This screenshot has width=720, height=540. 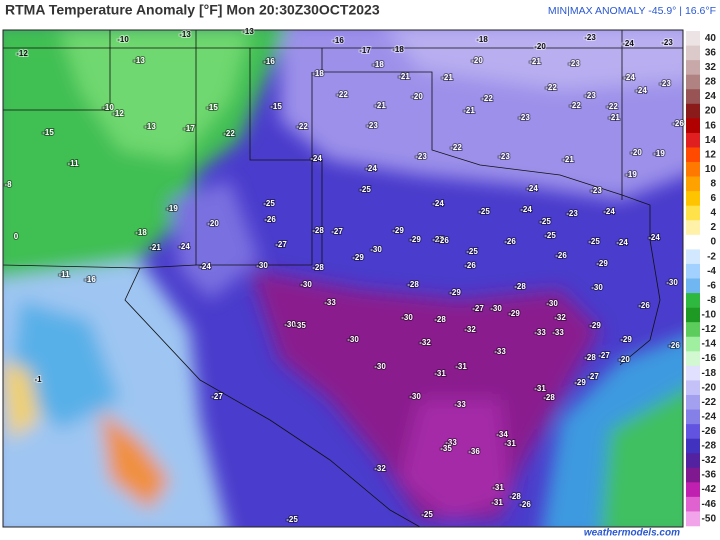 I want to click on colorbar-label: 14, so click(x=711, y=140).